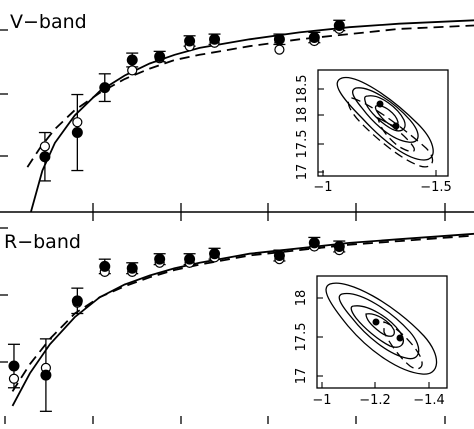  I want to click on v-band-inset-xtick: −1.5, so click(436, 187).